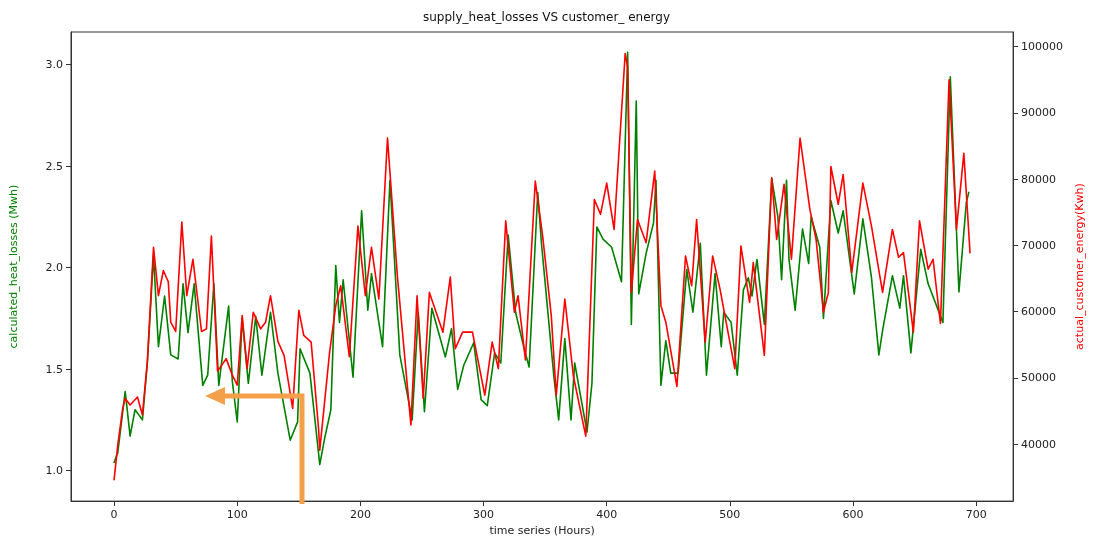 This screenshot has width=1093, height=541. What do you see at coordinates (976, 515) in the screenshot?
I see `x-tick-label: 700` at bounding box center [976, 515].